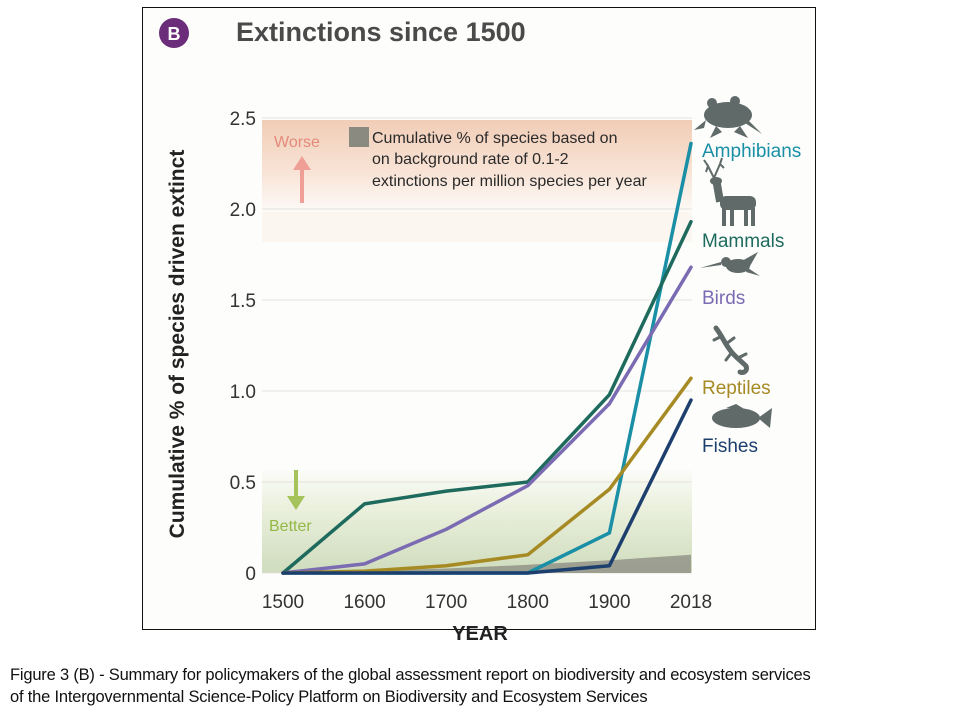 The image size is (960, 720). Describe the element at coordinates (477, 227) in the screenshot. I see `worse-zone-fade` at that location.